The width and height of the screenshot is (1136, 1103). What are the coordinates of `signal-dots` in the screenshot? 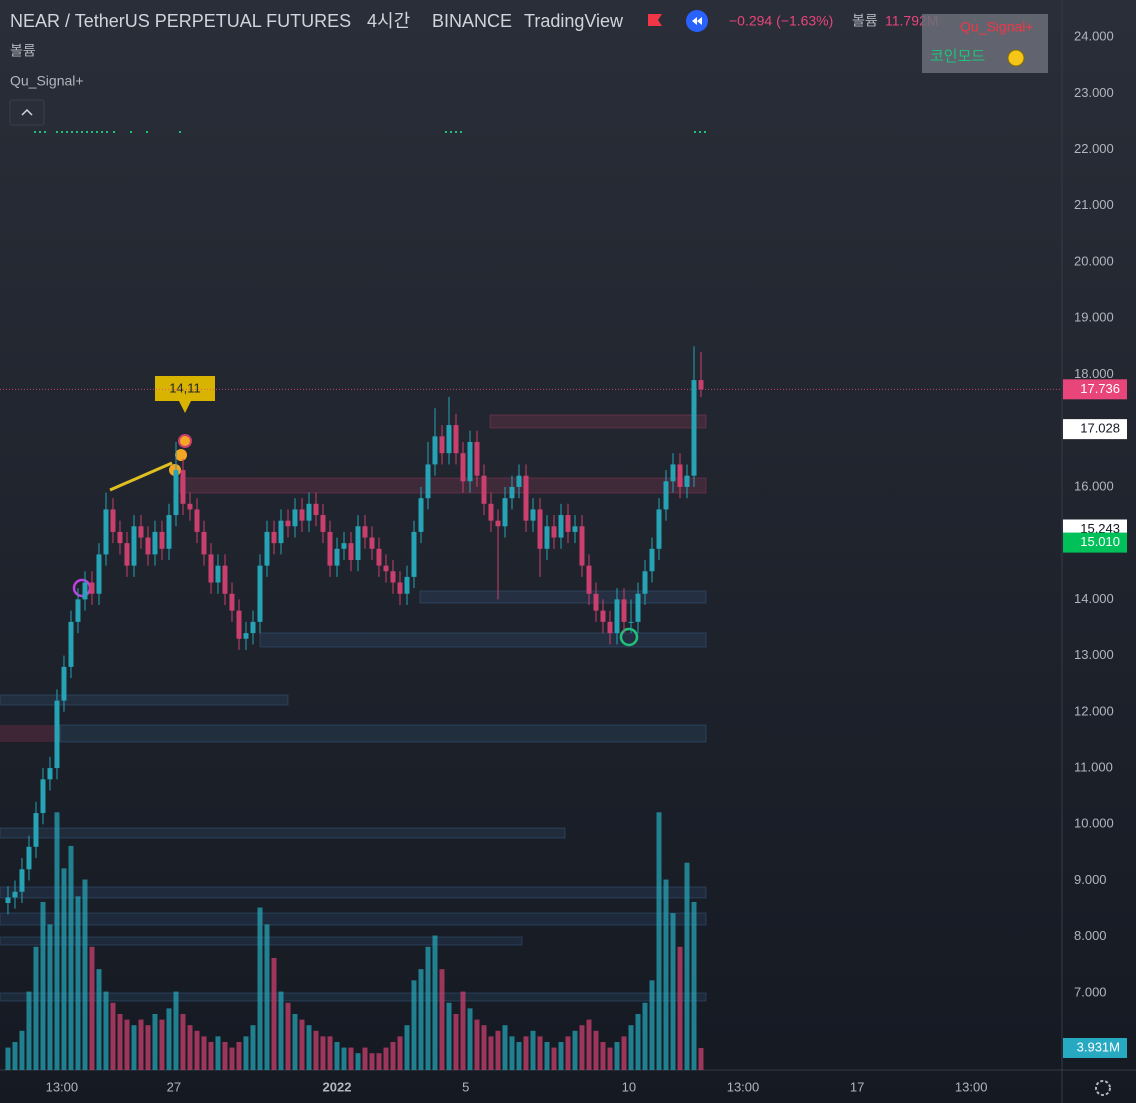 It's located at (370, 132).